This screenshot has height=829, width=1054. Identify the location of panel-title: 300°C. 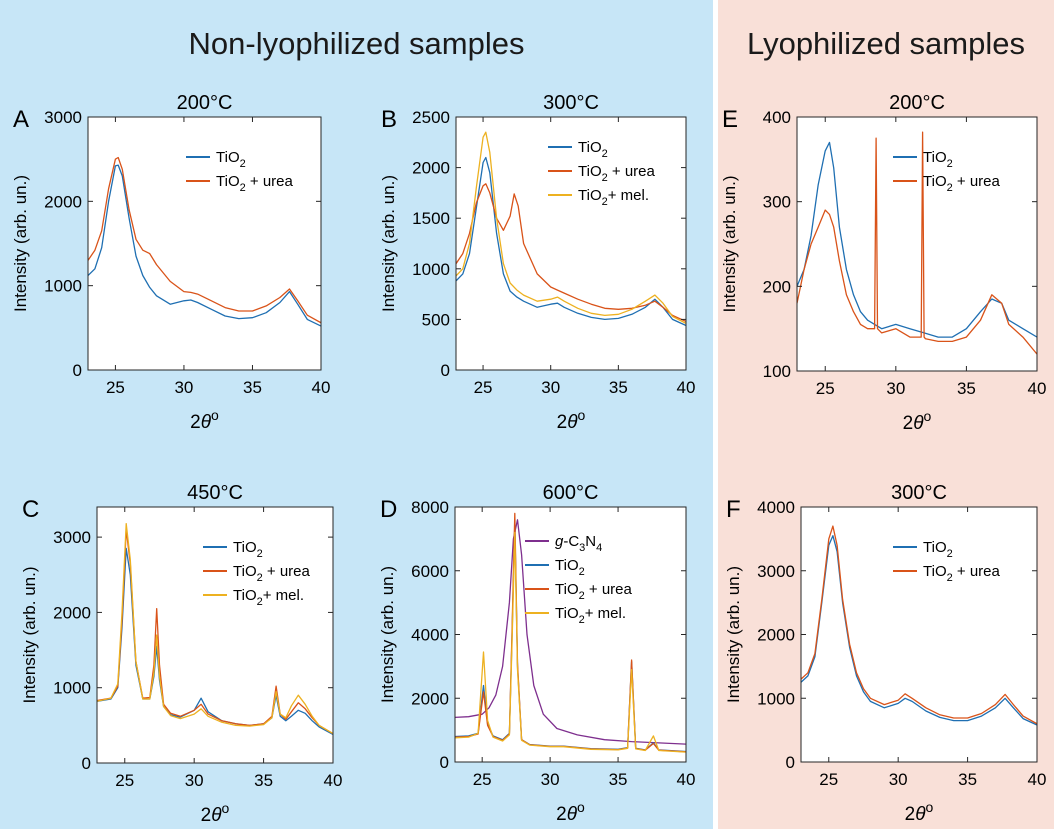
(571, 103).